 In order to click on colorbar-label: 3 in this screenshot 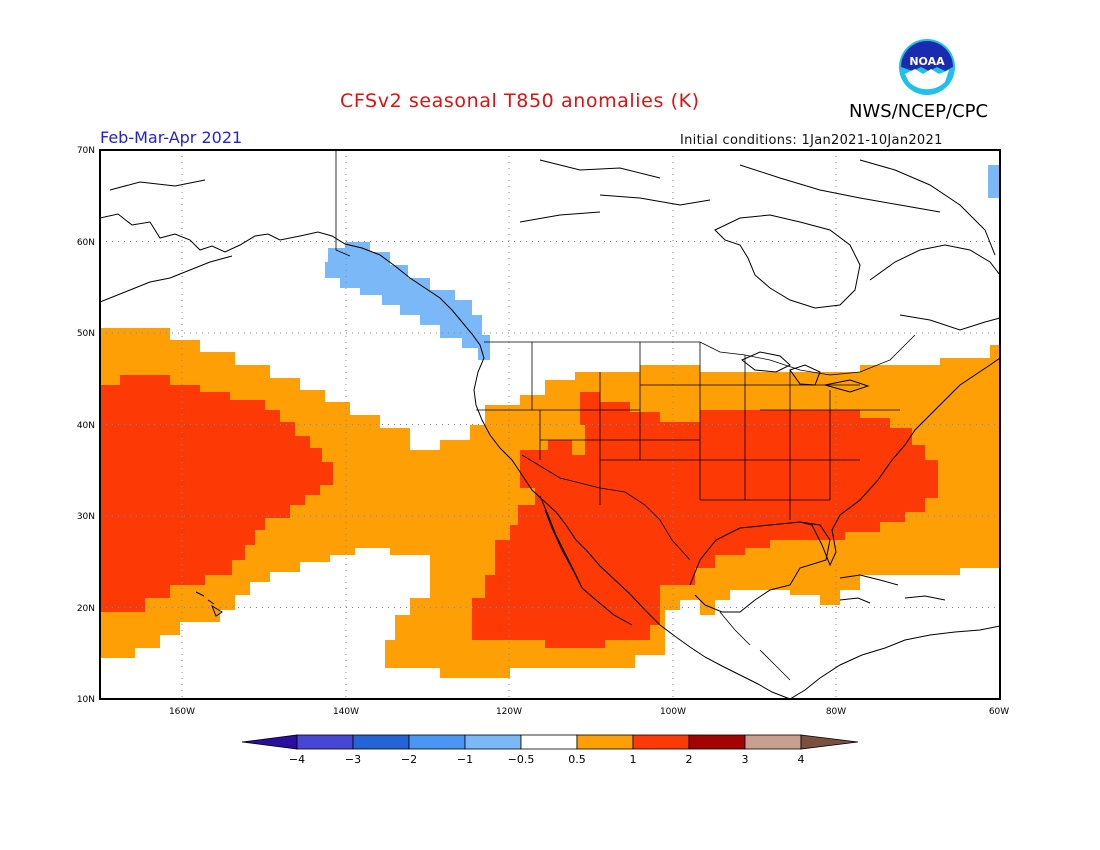, I will do `click(745, 759)`.